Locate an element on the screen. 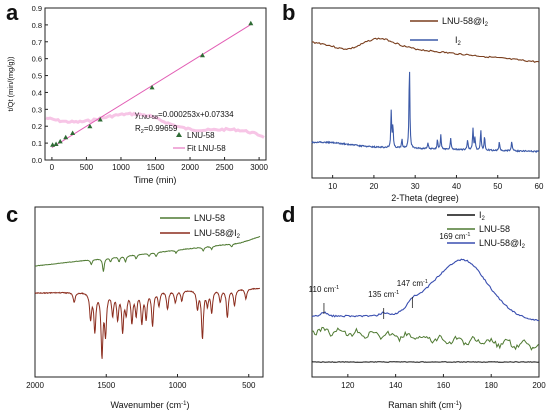 The image size is (550, 413). x-axis-label-b: 2-Theta (degree) is located at coordinates (425, 198).